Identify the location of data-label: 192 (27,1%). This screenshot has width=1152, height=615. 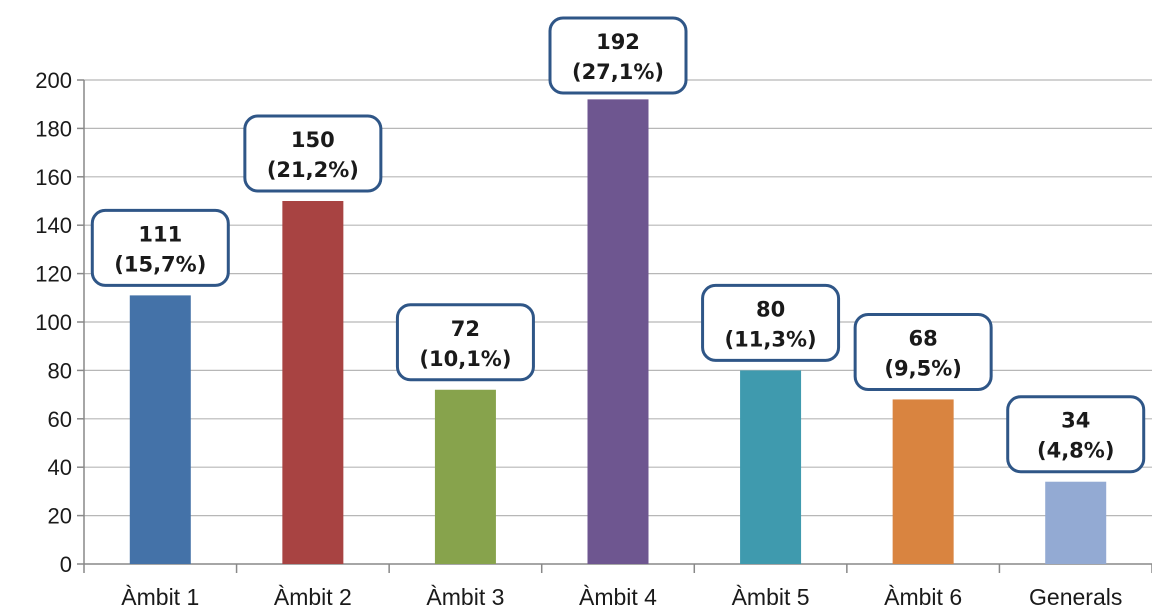
(618, 55).